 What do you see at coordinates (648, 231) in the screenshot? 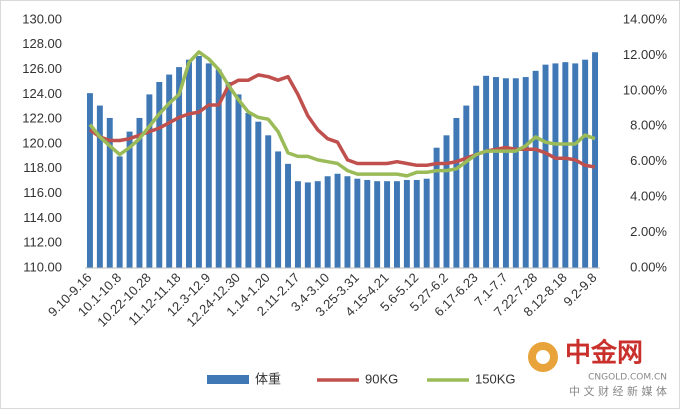
I see `y2-tick-label: 2.00%` at bounding box center [648, 231].